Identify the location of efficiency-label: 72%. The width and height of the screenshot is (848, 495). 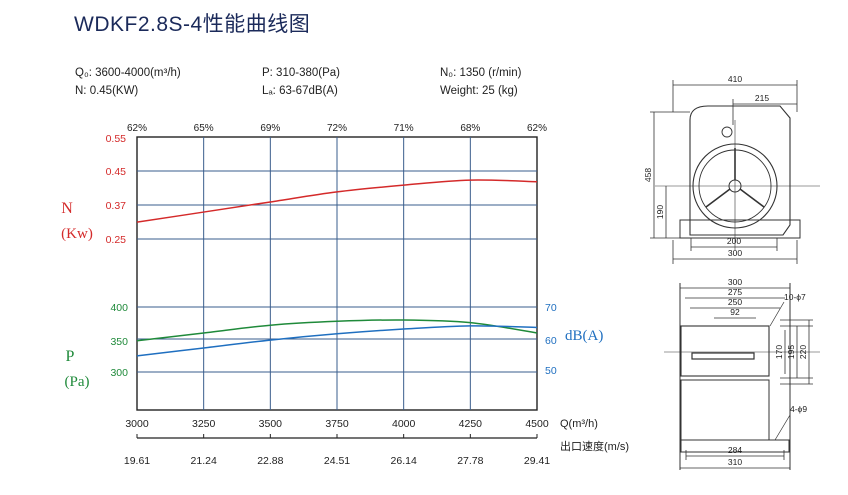
(337, 128).